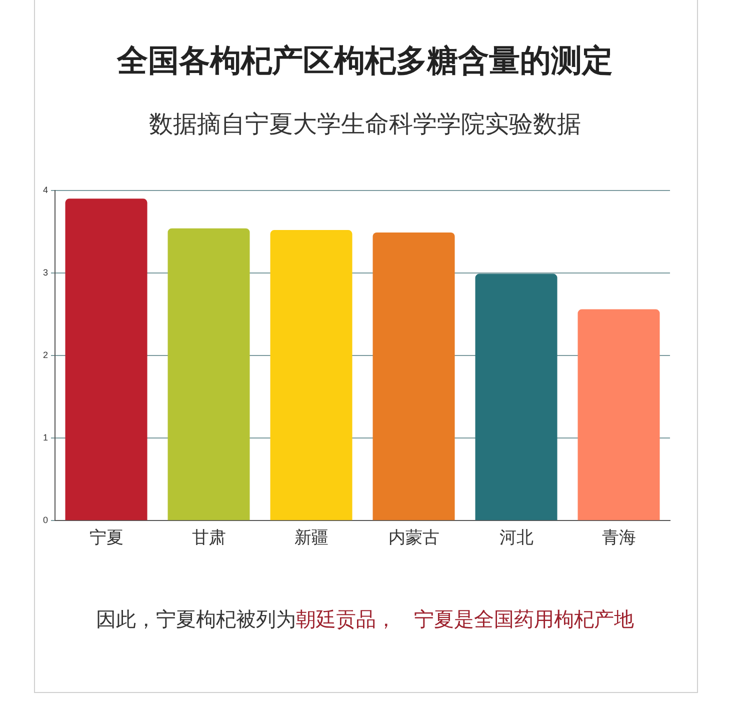  What do you see at coordinates (45, 520) in the screenshot?
I see `y-tick-label: 0` at bounding box center [45, 520].